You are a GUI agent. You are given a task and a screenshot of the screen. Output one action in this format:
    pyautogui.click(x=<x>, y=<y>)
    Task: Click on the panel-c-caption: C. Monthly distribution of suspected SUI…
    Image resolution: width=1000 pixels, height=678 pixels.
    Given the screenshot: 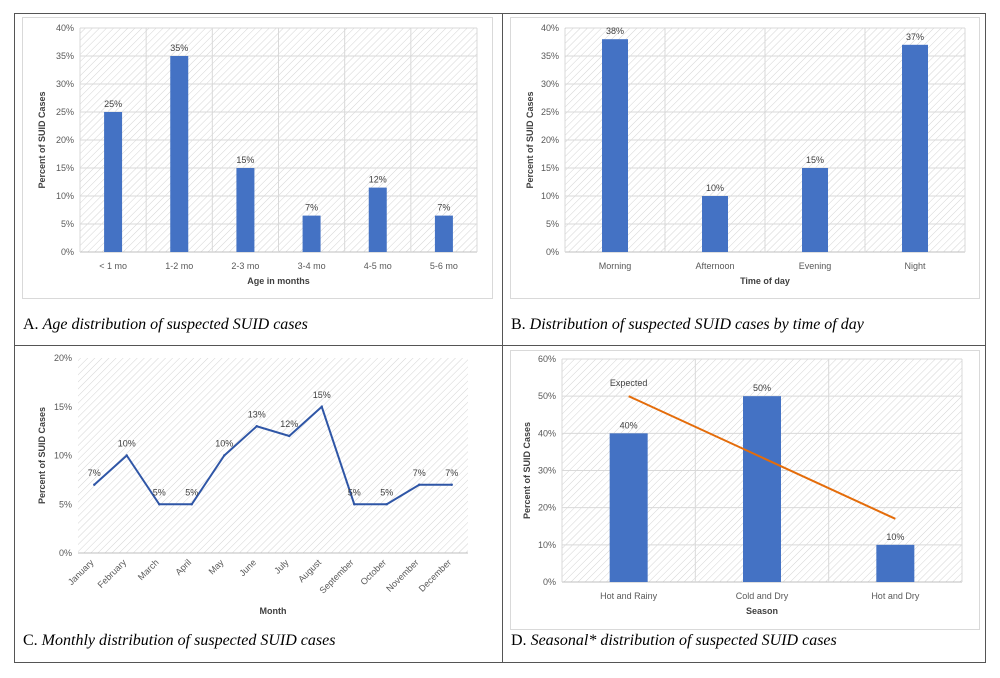 What is the action you would take?
    pyautogui.click(x=179, y=641)
    